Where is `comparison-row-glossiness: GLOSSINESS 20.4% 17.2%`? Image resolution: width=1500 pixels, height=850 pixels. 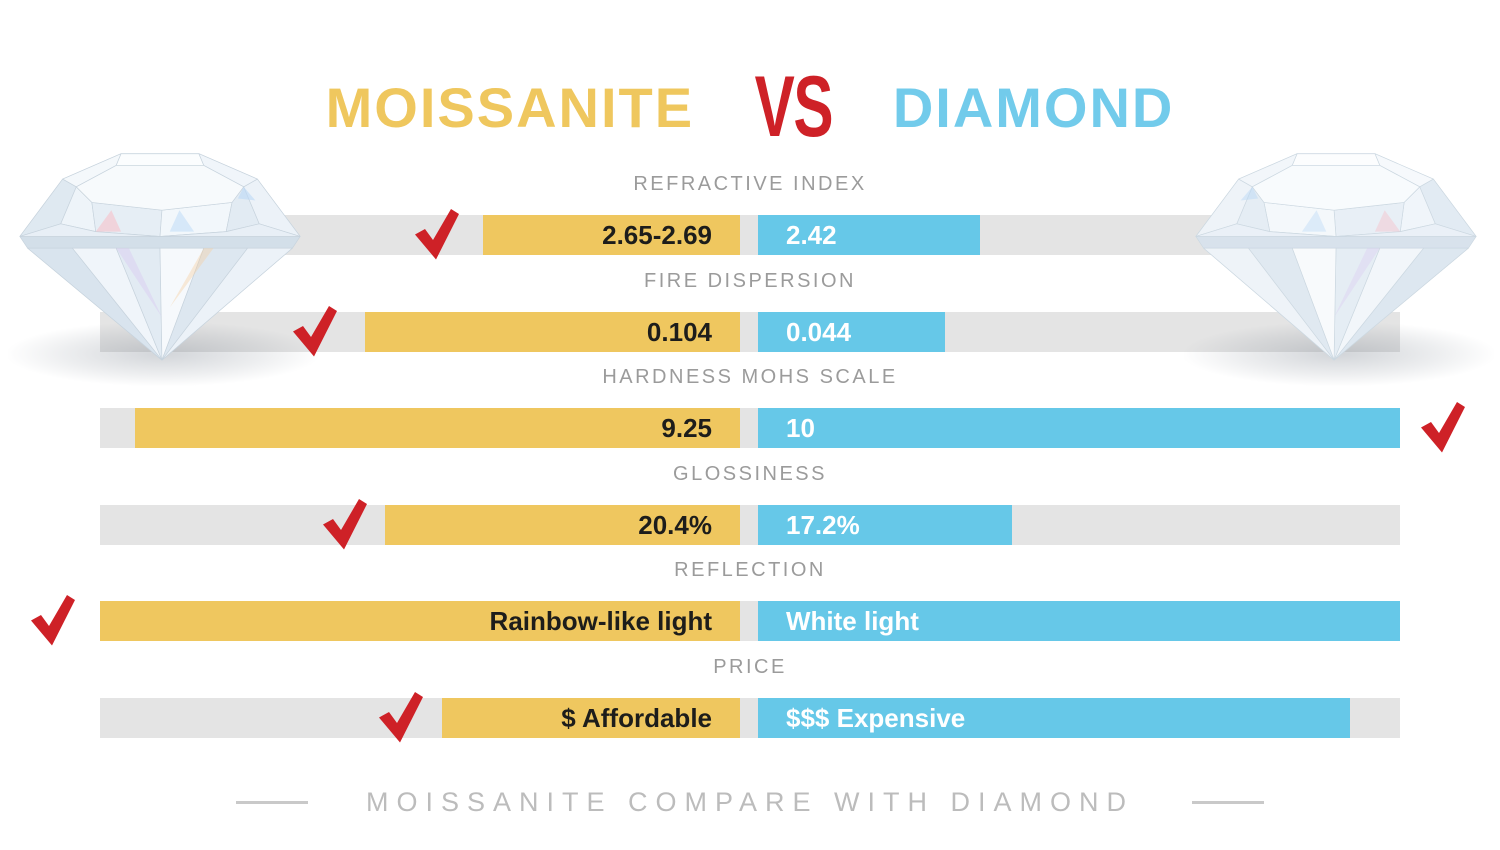
comparison-row-glossiness: GLOSSINESS 20.4% 17.2% is located at coordinates (750, 506).